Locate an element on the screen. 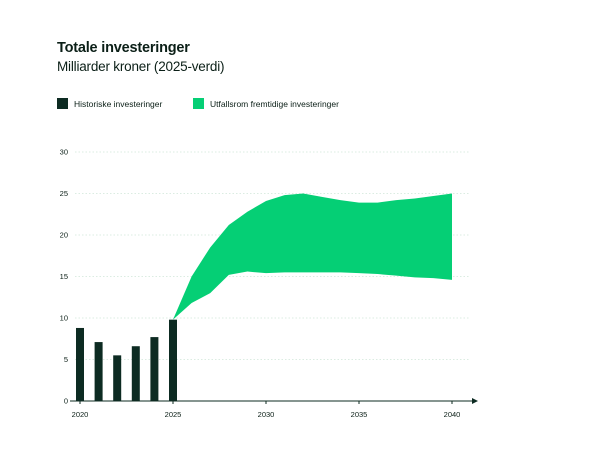 The height and width of the screenshot is (452, 610). y-tick-label-10: 10 is located at coordinates (64, 318).